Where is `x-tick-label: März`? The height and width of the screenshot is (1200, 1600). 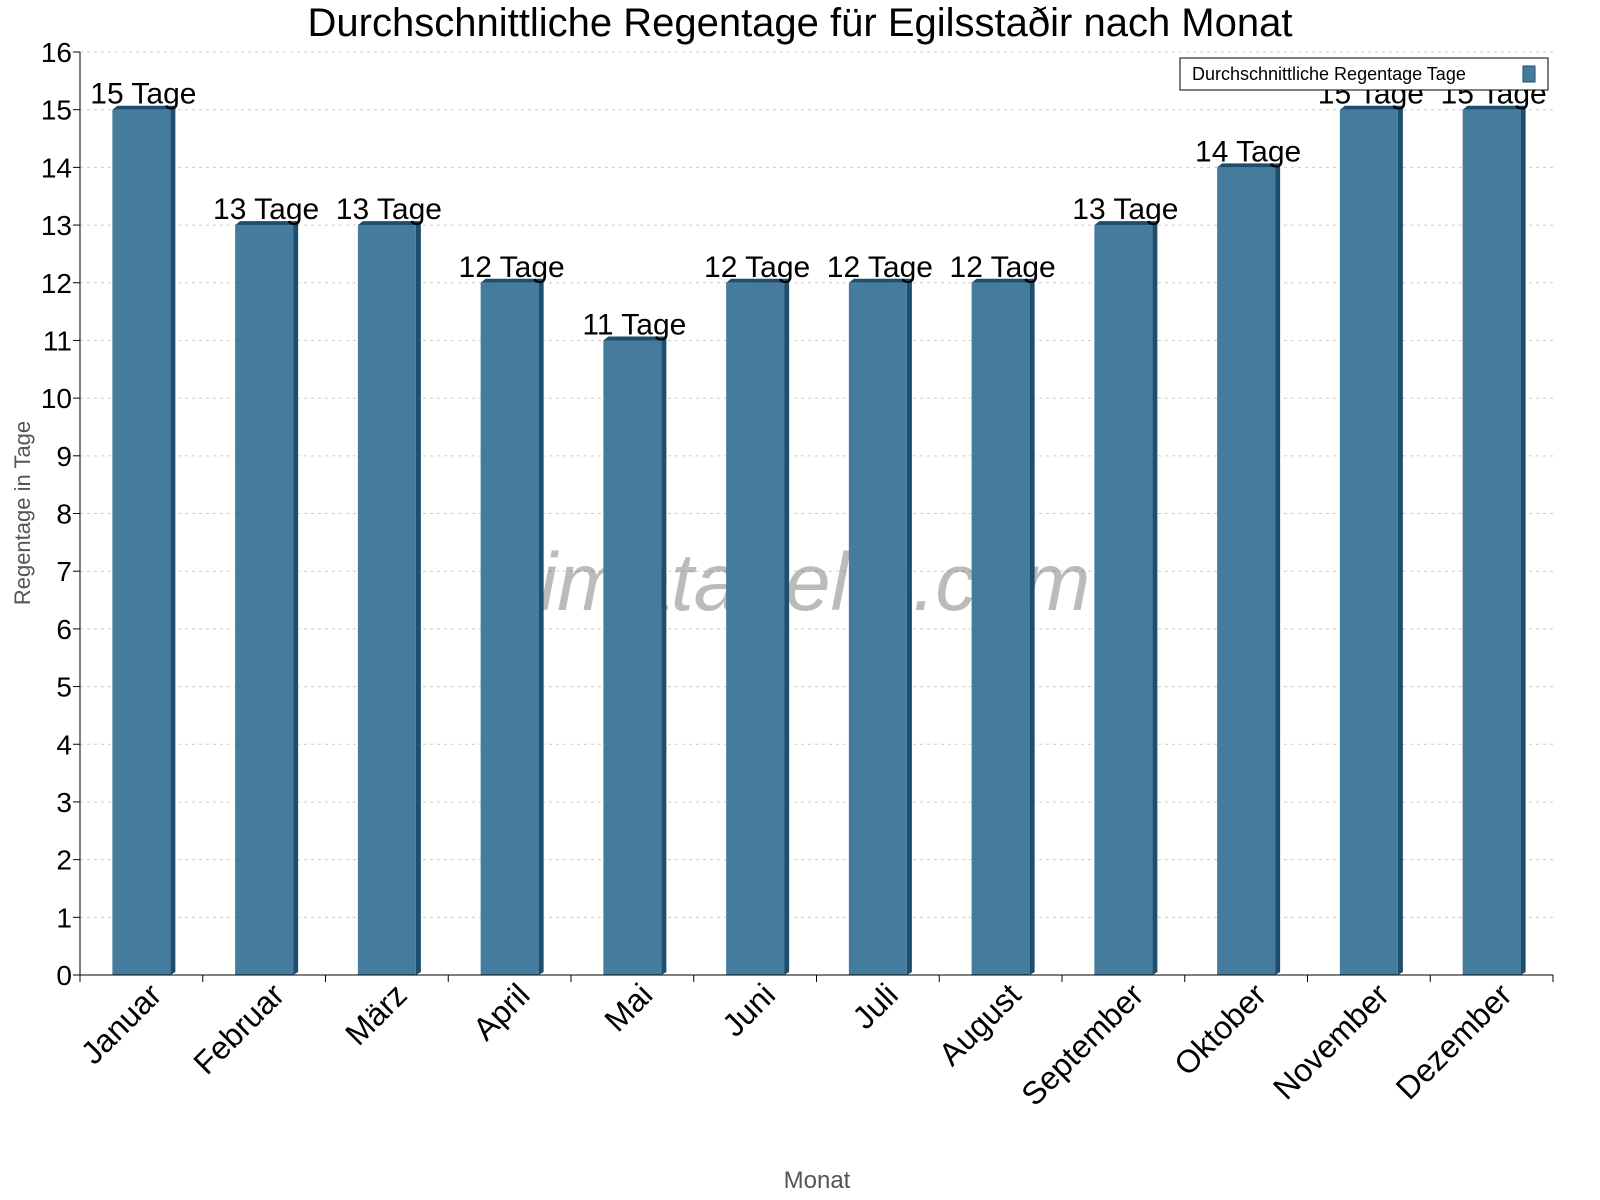
x-tick-label: März is located at coordinates (376, 1014).